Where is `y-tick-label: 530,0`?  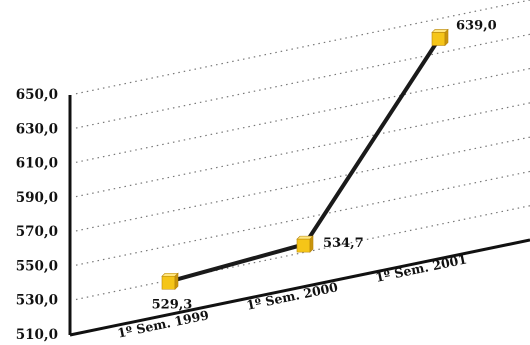
y-tick-label: 530,0 is located at coordinates (37, 301).